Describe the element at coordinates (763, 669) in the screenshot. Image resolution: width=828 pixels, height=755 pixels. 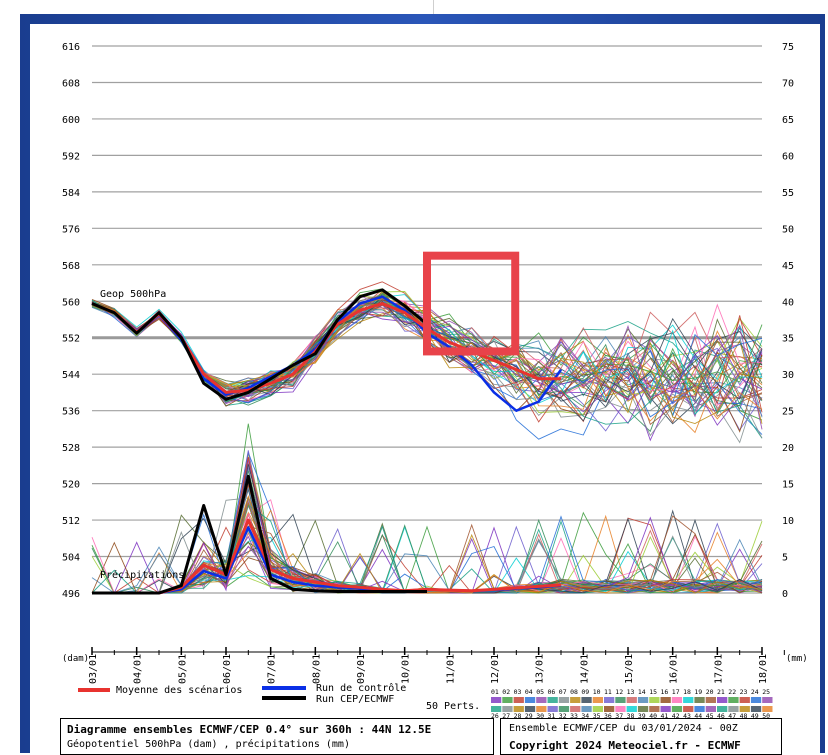
I see `x-tick-label: 18/01` at that location.